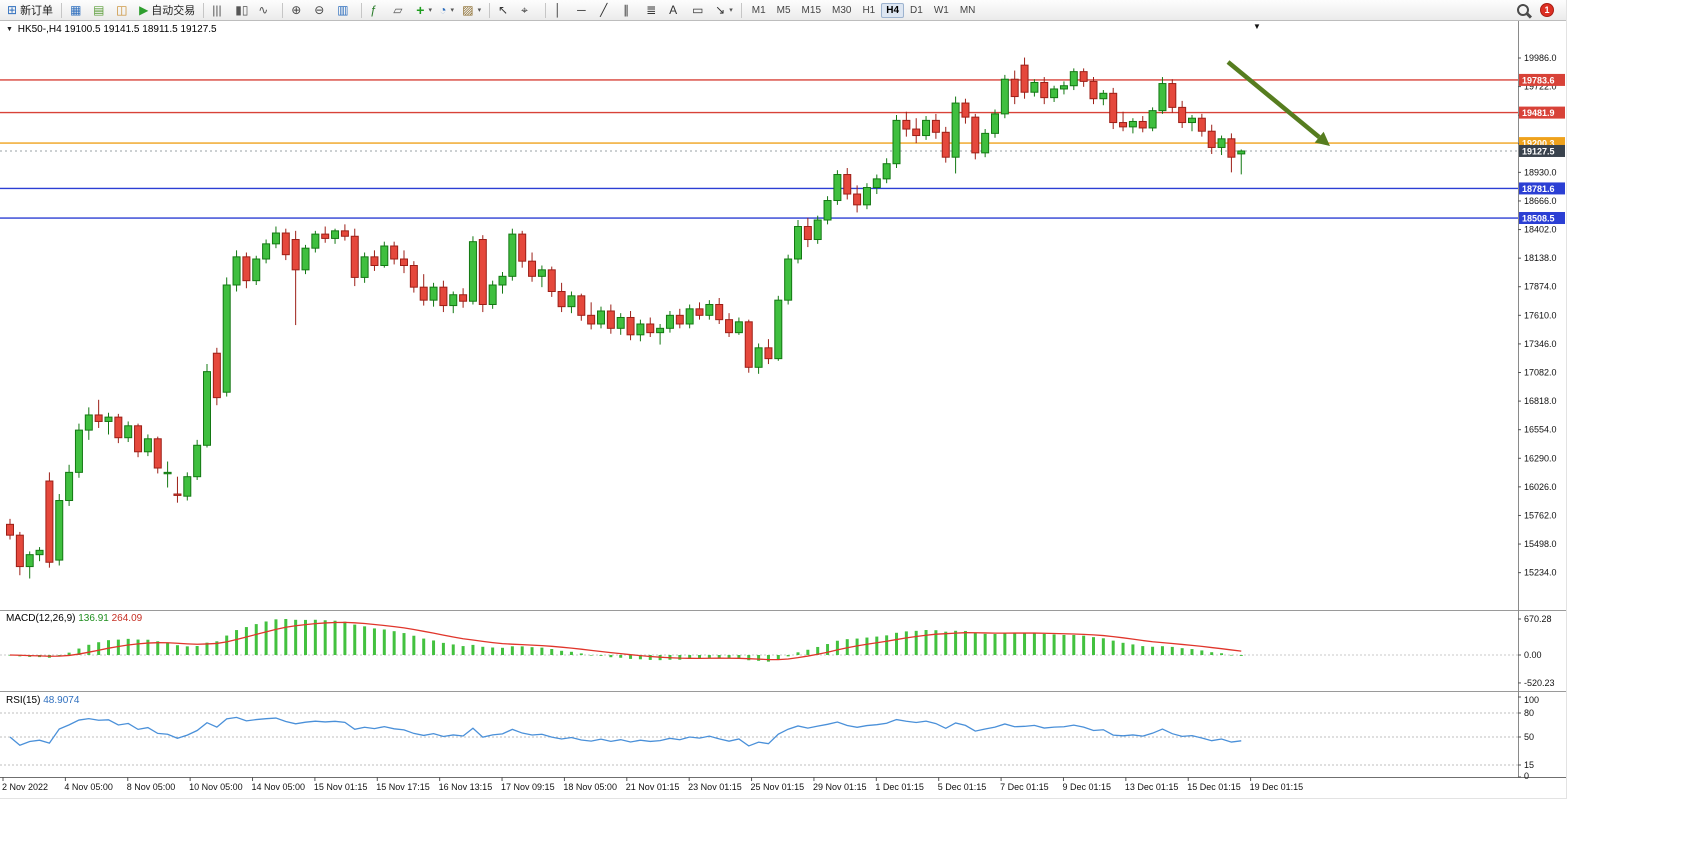 This screenshot has height=860, width=1689. Describe the element at coordinates (673, 10) in the screenshot. I see `text-icon: A` at that location.